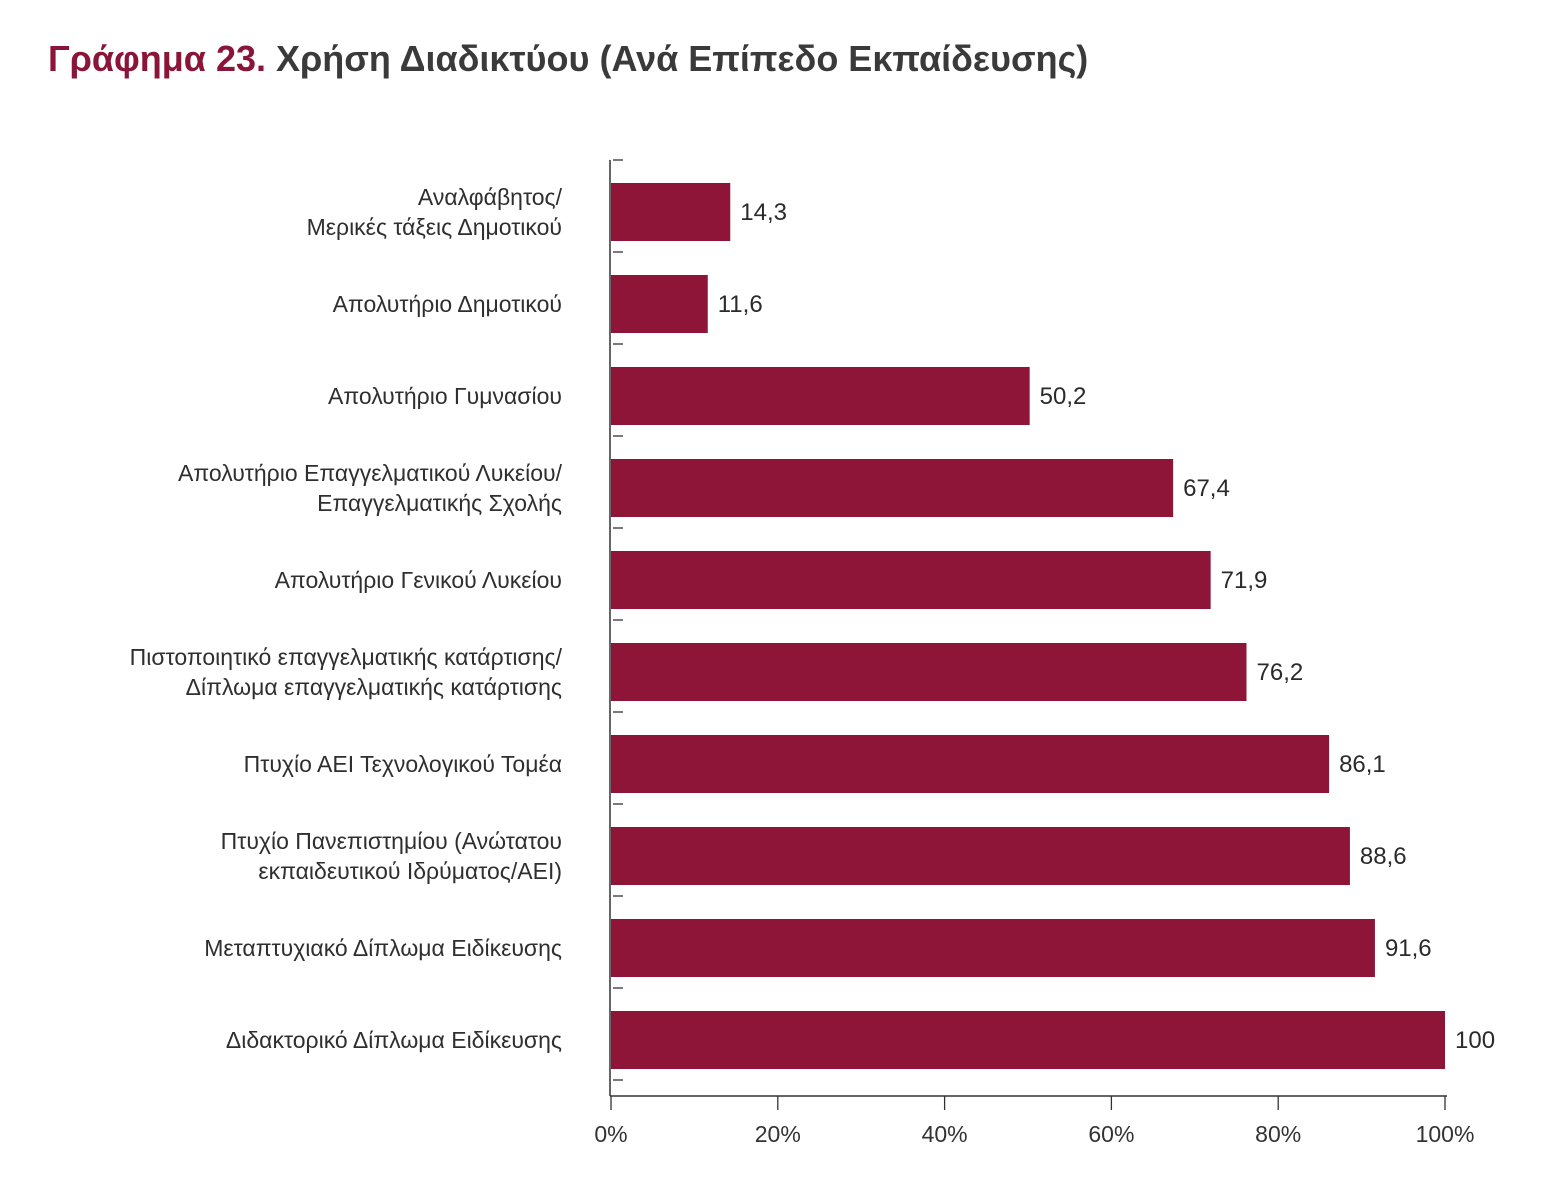  Describe the element at coordinates (383, 948) in the screenshot. I see `category-label: Μεταπτυχιακό Δίπλωμα Ειδίκευσης` at that location.